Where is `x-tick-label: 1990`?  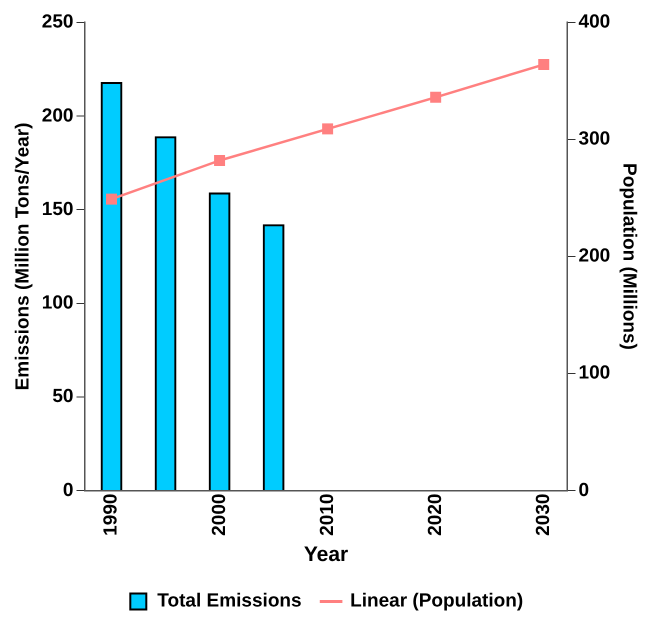
x-tick-label: 1990 is located at coordinates (111, 515).